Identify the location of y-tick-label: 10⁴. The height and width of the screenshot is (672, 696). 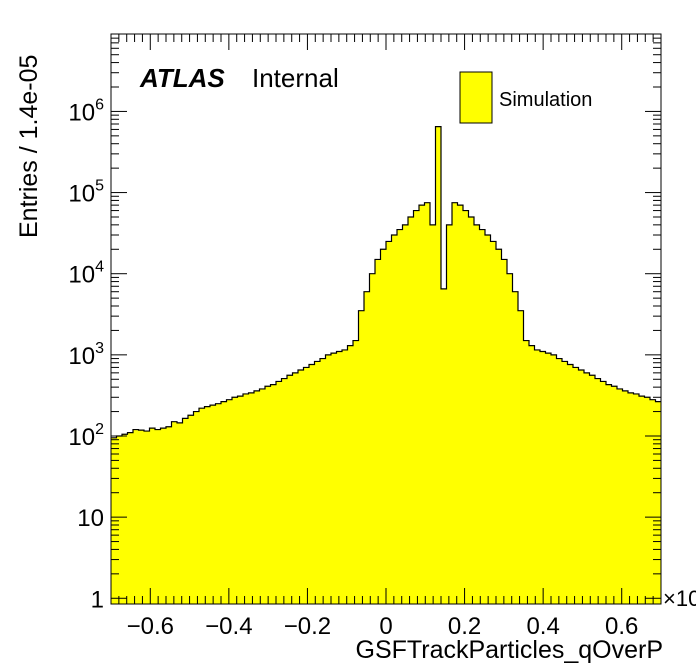
(86, 274).